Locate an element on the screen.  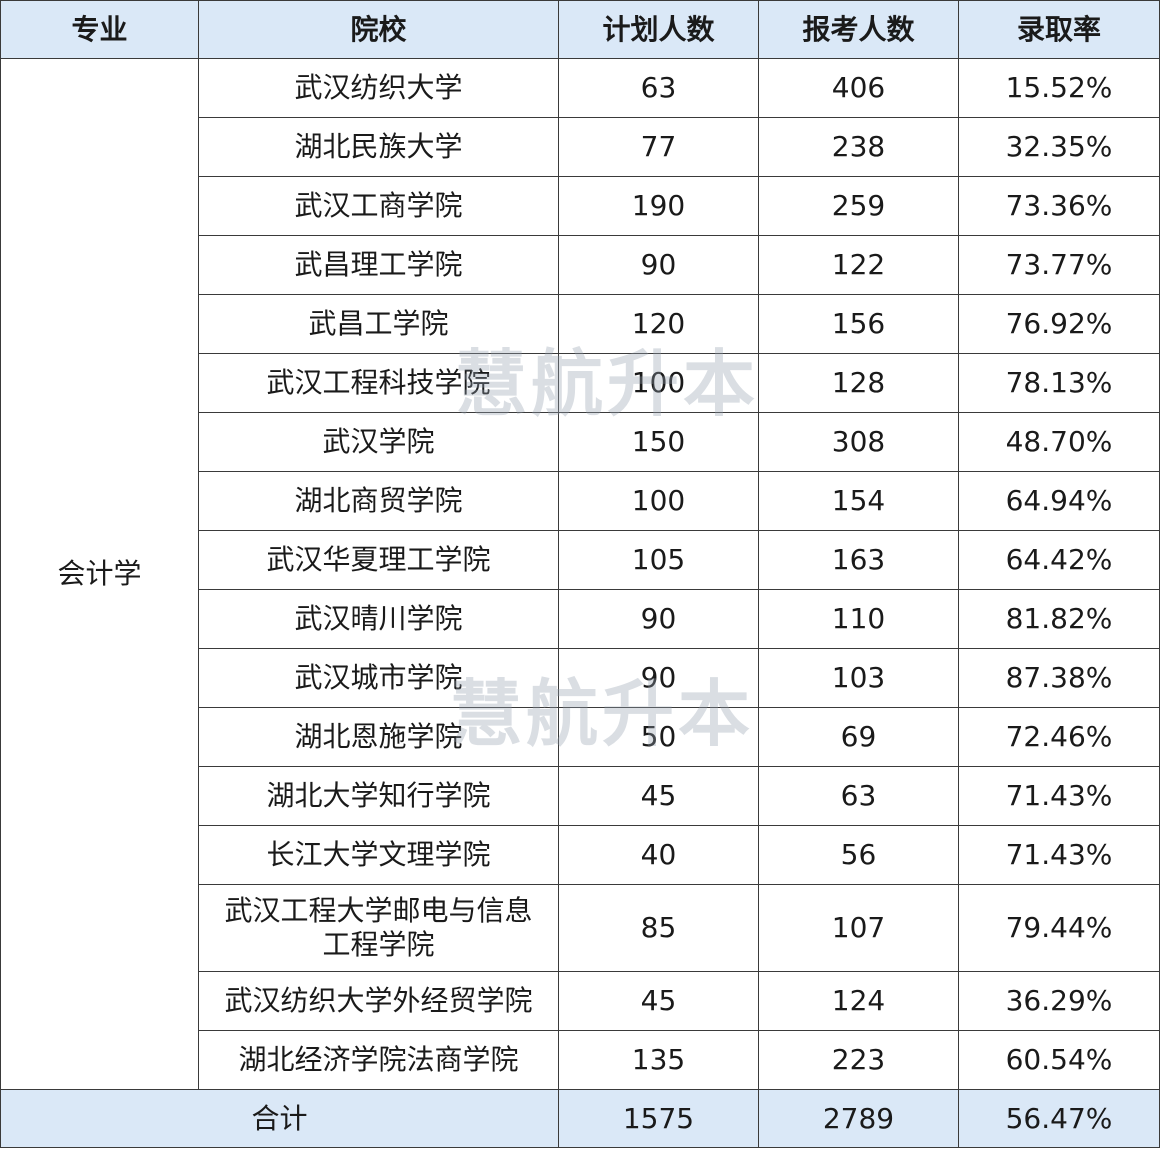
plan-cell: 63 is located at coordinates (658, 88).